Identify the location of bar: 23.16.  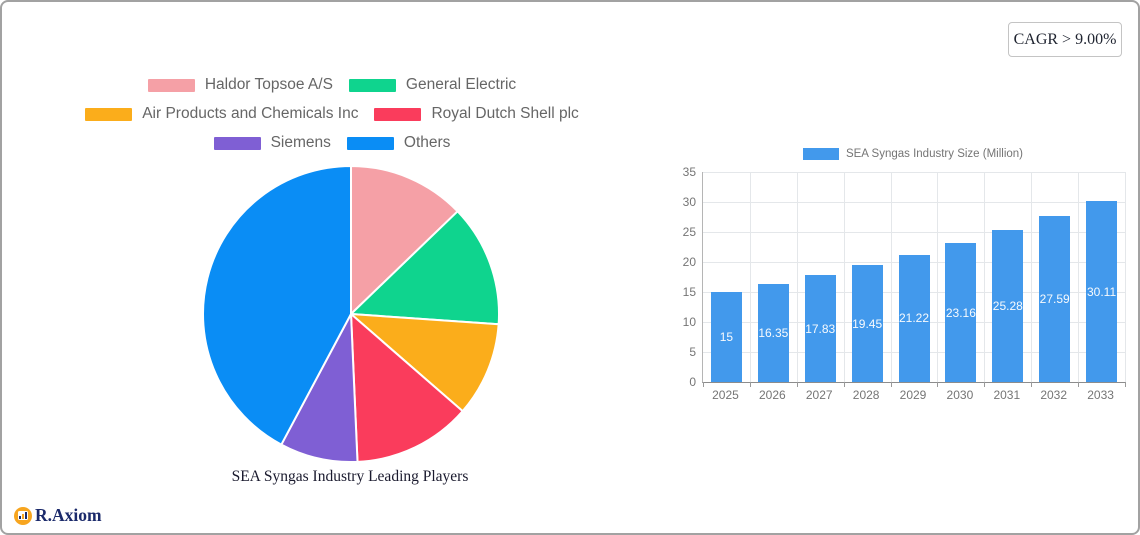
(961, 312).